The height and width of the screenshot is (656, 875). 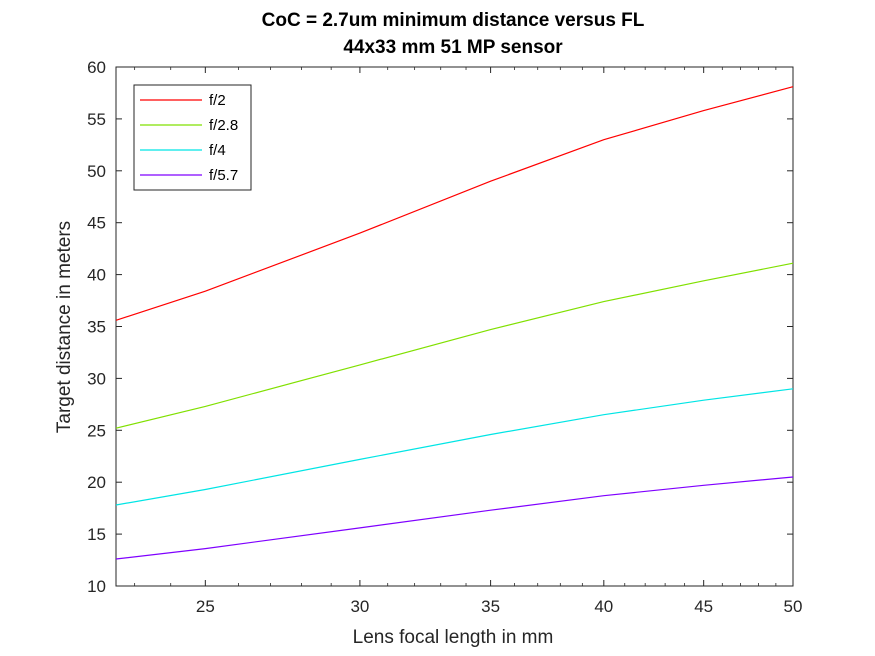 I want to click on y-axis-label: Target distance in meters, so click(x=64, y=327).